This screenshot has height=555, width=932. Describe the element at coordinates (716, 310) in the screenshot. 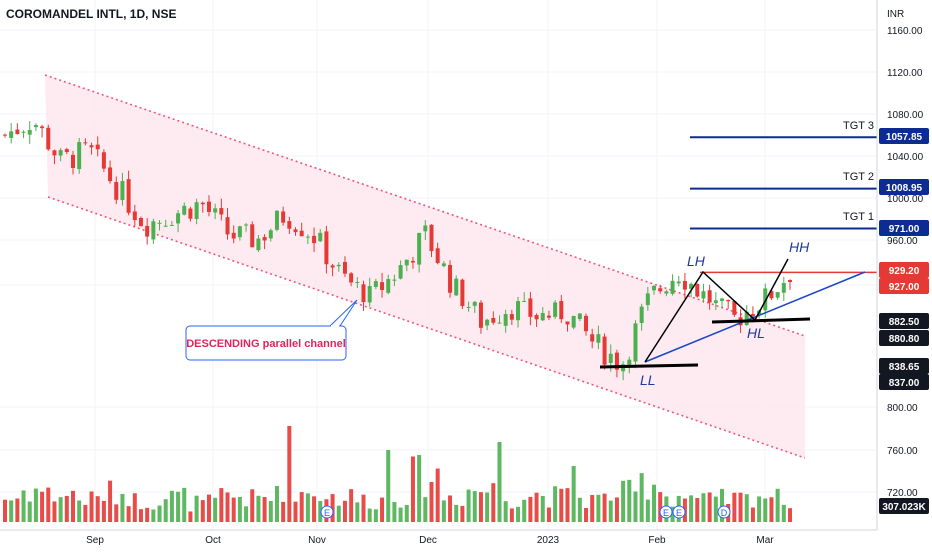

I see `swing-path` at that location.